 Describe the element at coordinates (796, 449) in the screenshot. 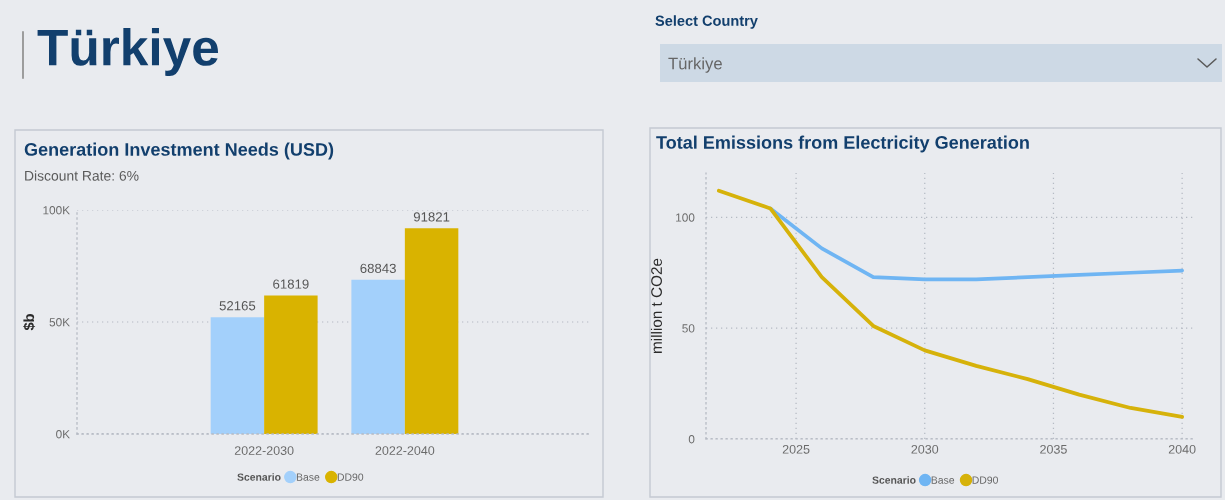

I see `x-tick-label: 2025` at that location.